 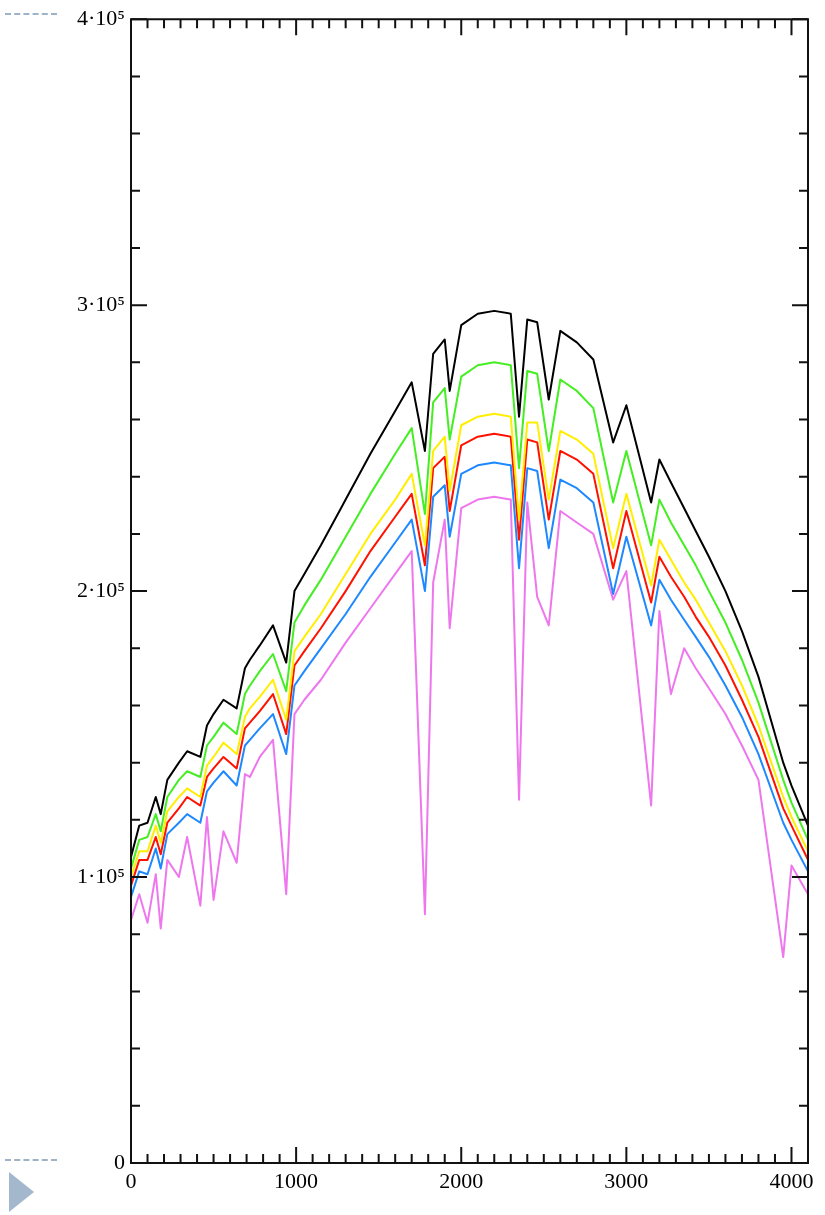 I want to click on y-tick-label: 0, so click(x=119, y=1161).